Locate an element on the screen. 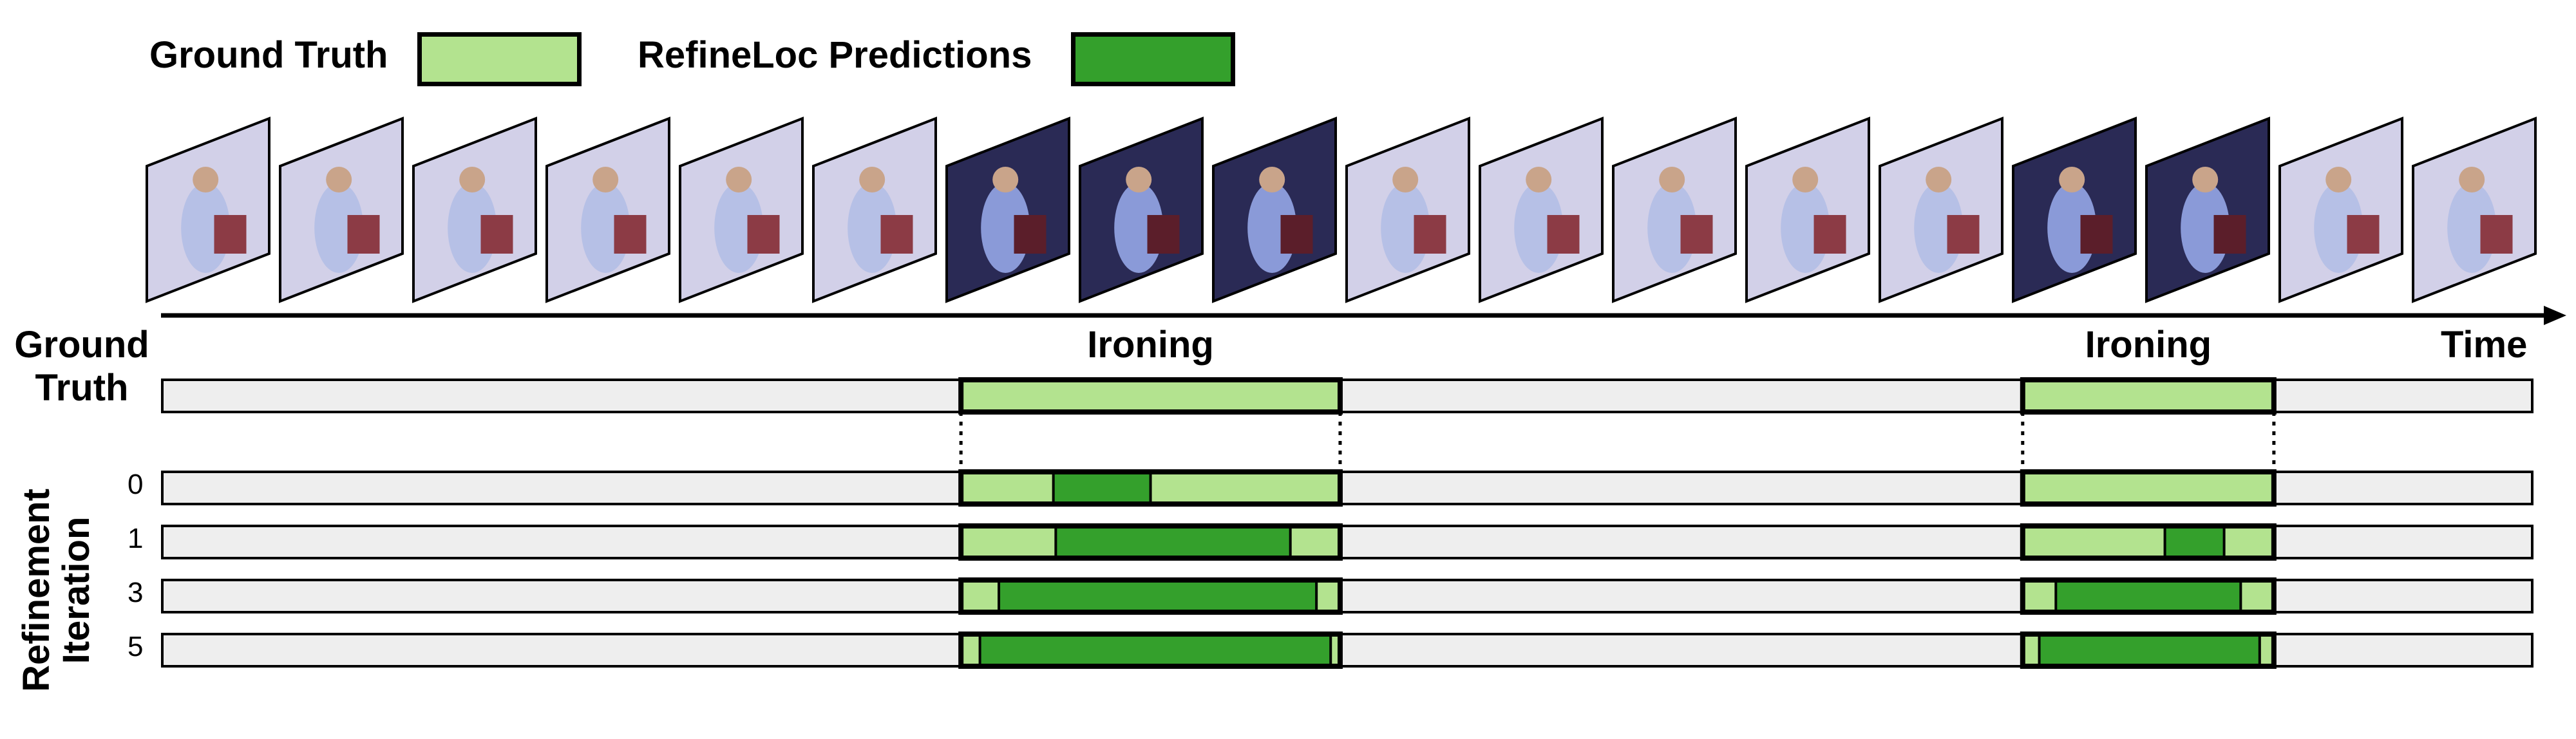 The height and width of the screenshot is (739, 2576). iteration-label-1: 1 is located at coordinates (136, 538).